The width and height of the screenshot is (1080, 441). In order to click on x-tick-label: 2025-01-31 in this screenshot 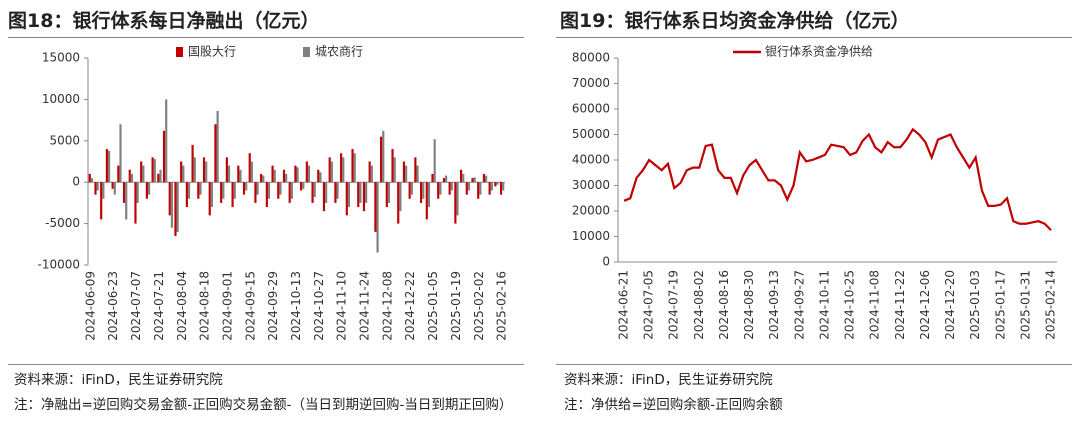, I will do `click(1025, 305)`.